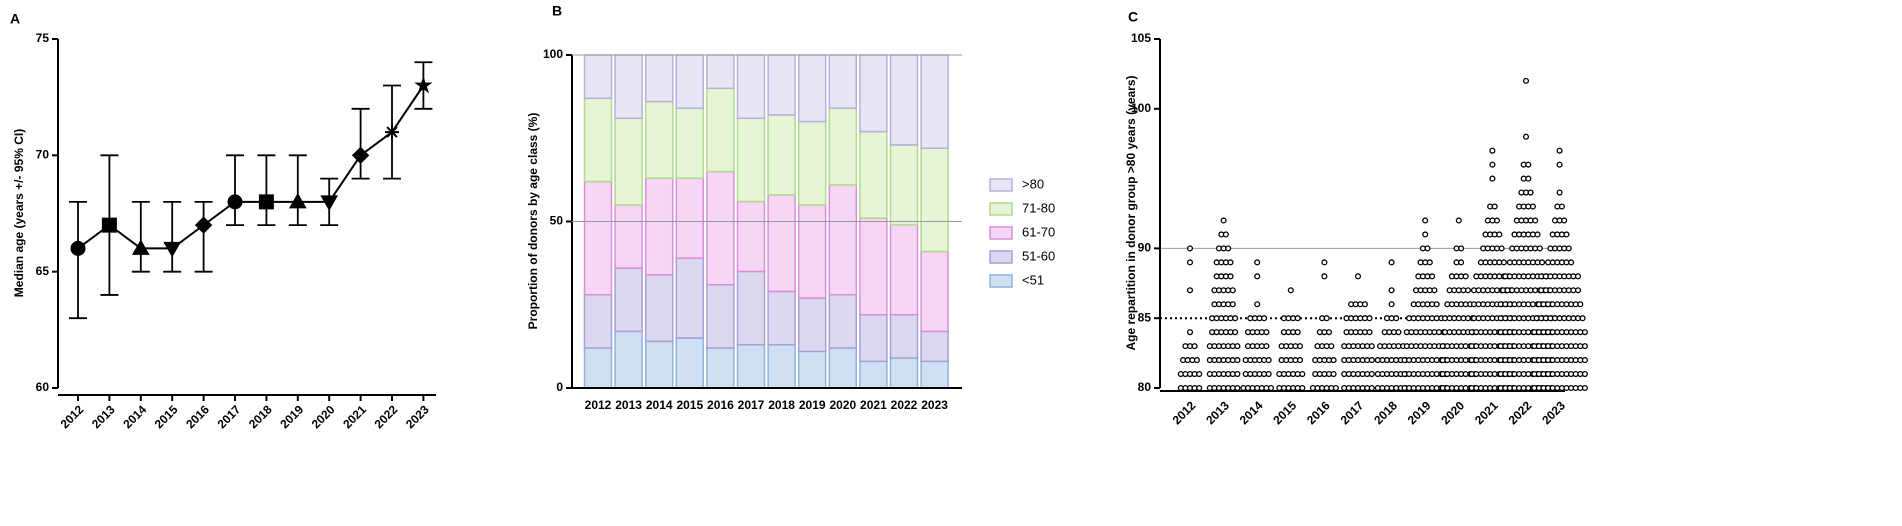  What do you see at coordinates (559, 387) in the screenshot?
I see `y-tick-label: 0` at bounding box center [559, 387].